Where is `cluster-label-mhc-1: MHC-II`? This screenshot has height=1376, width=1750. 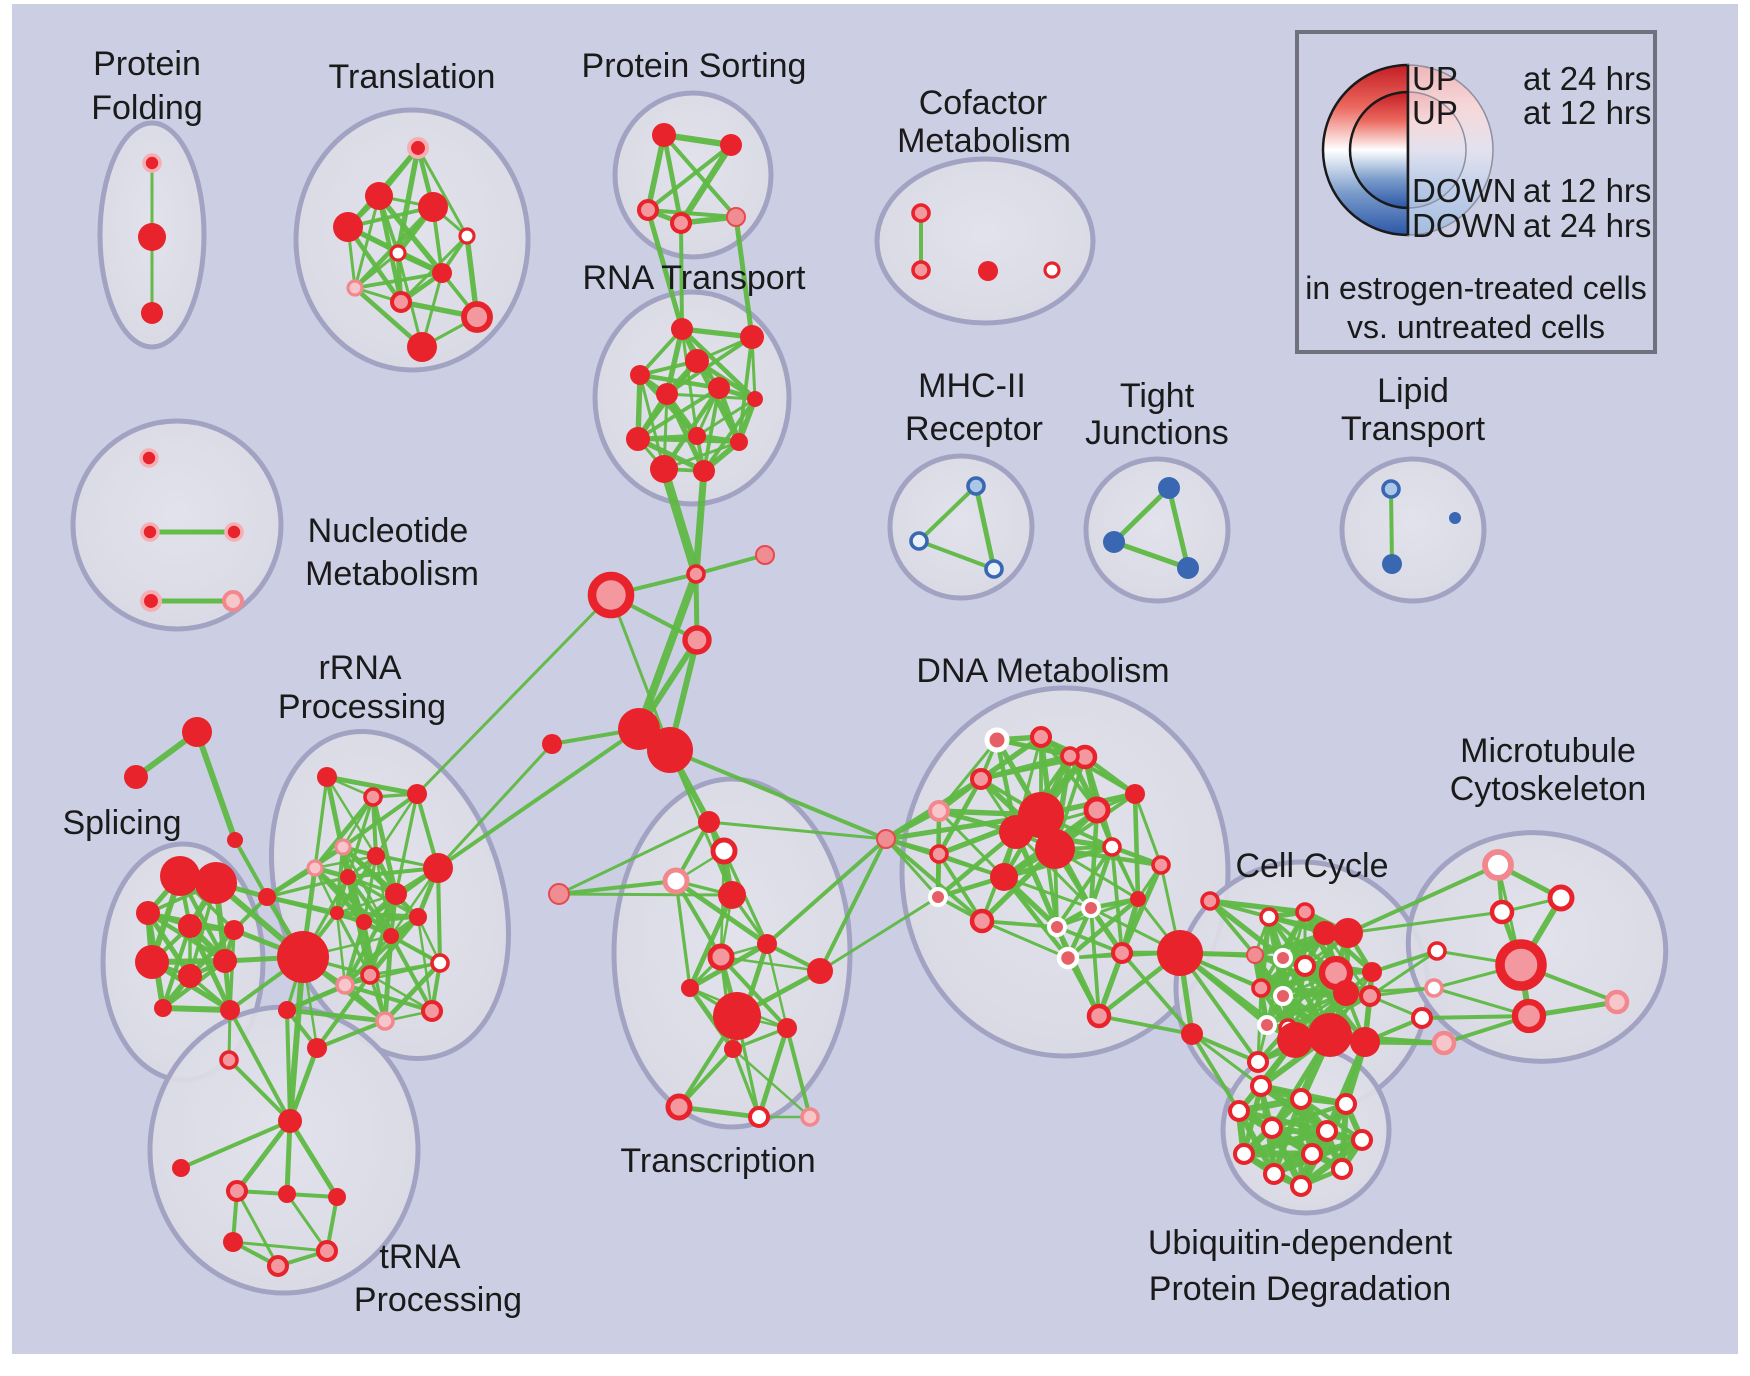 cluster-label-mhc-1: MHC-II is located at coordinates (972, 386).